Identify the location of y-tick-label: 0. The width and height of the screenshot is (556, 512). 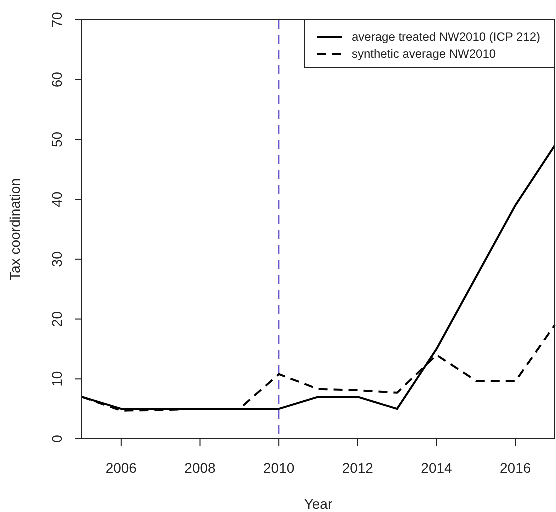
(57, 438).